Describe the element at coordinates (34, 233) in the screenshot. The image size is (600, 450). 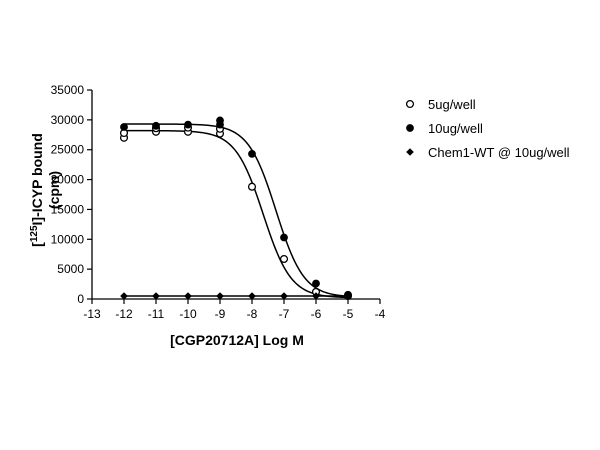
I see `y-axis-title-superscript: 125` at that location.